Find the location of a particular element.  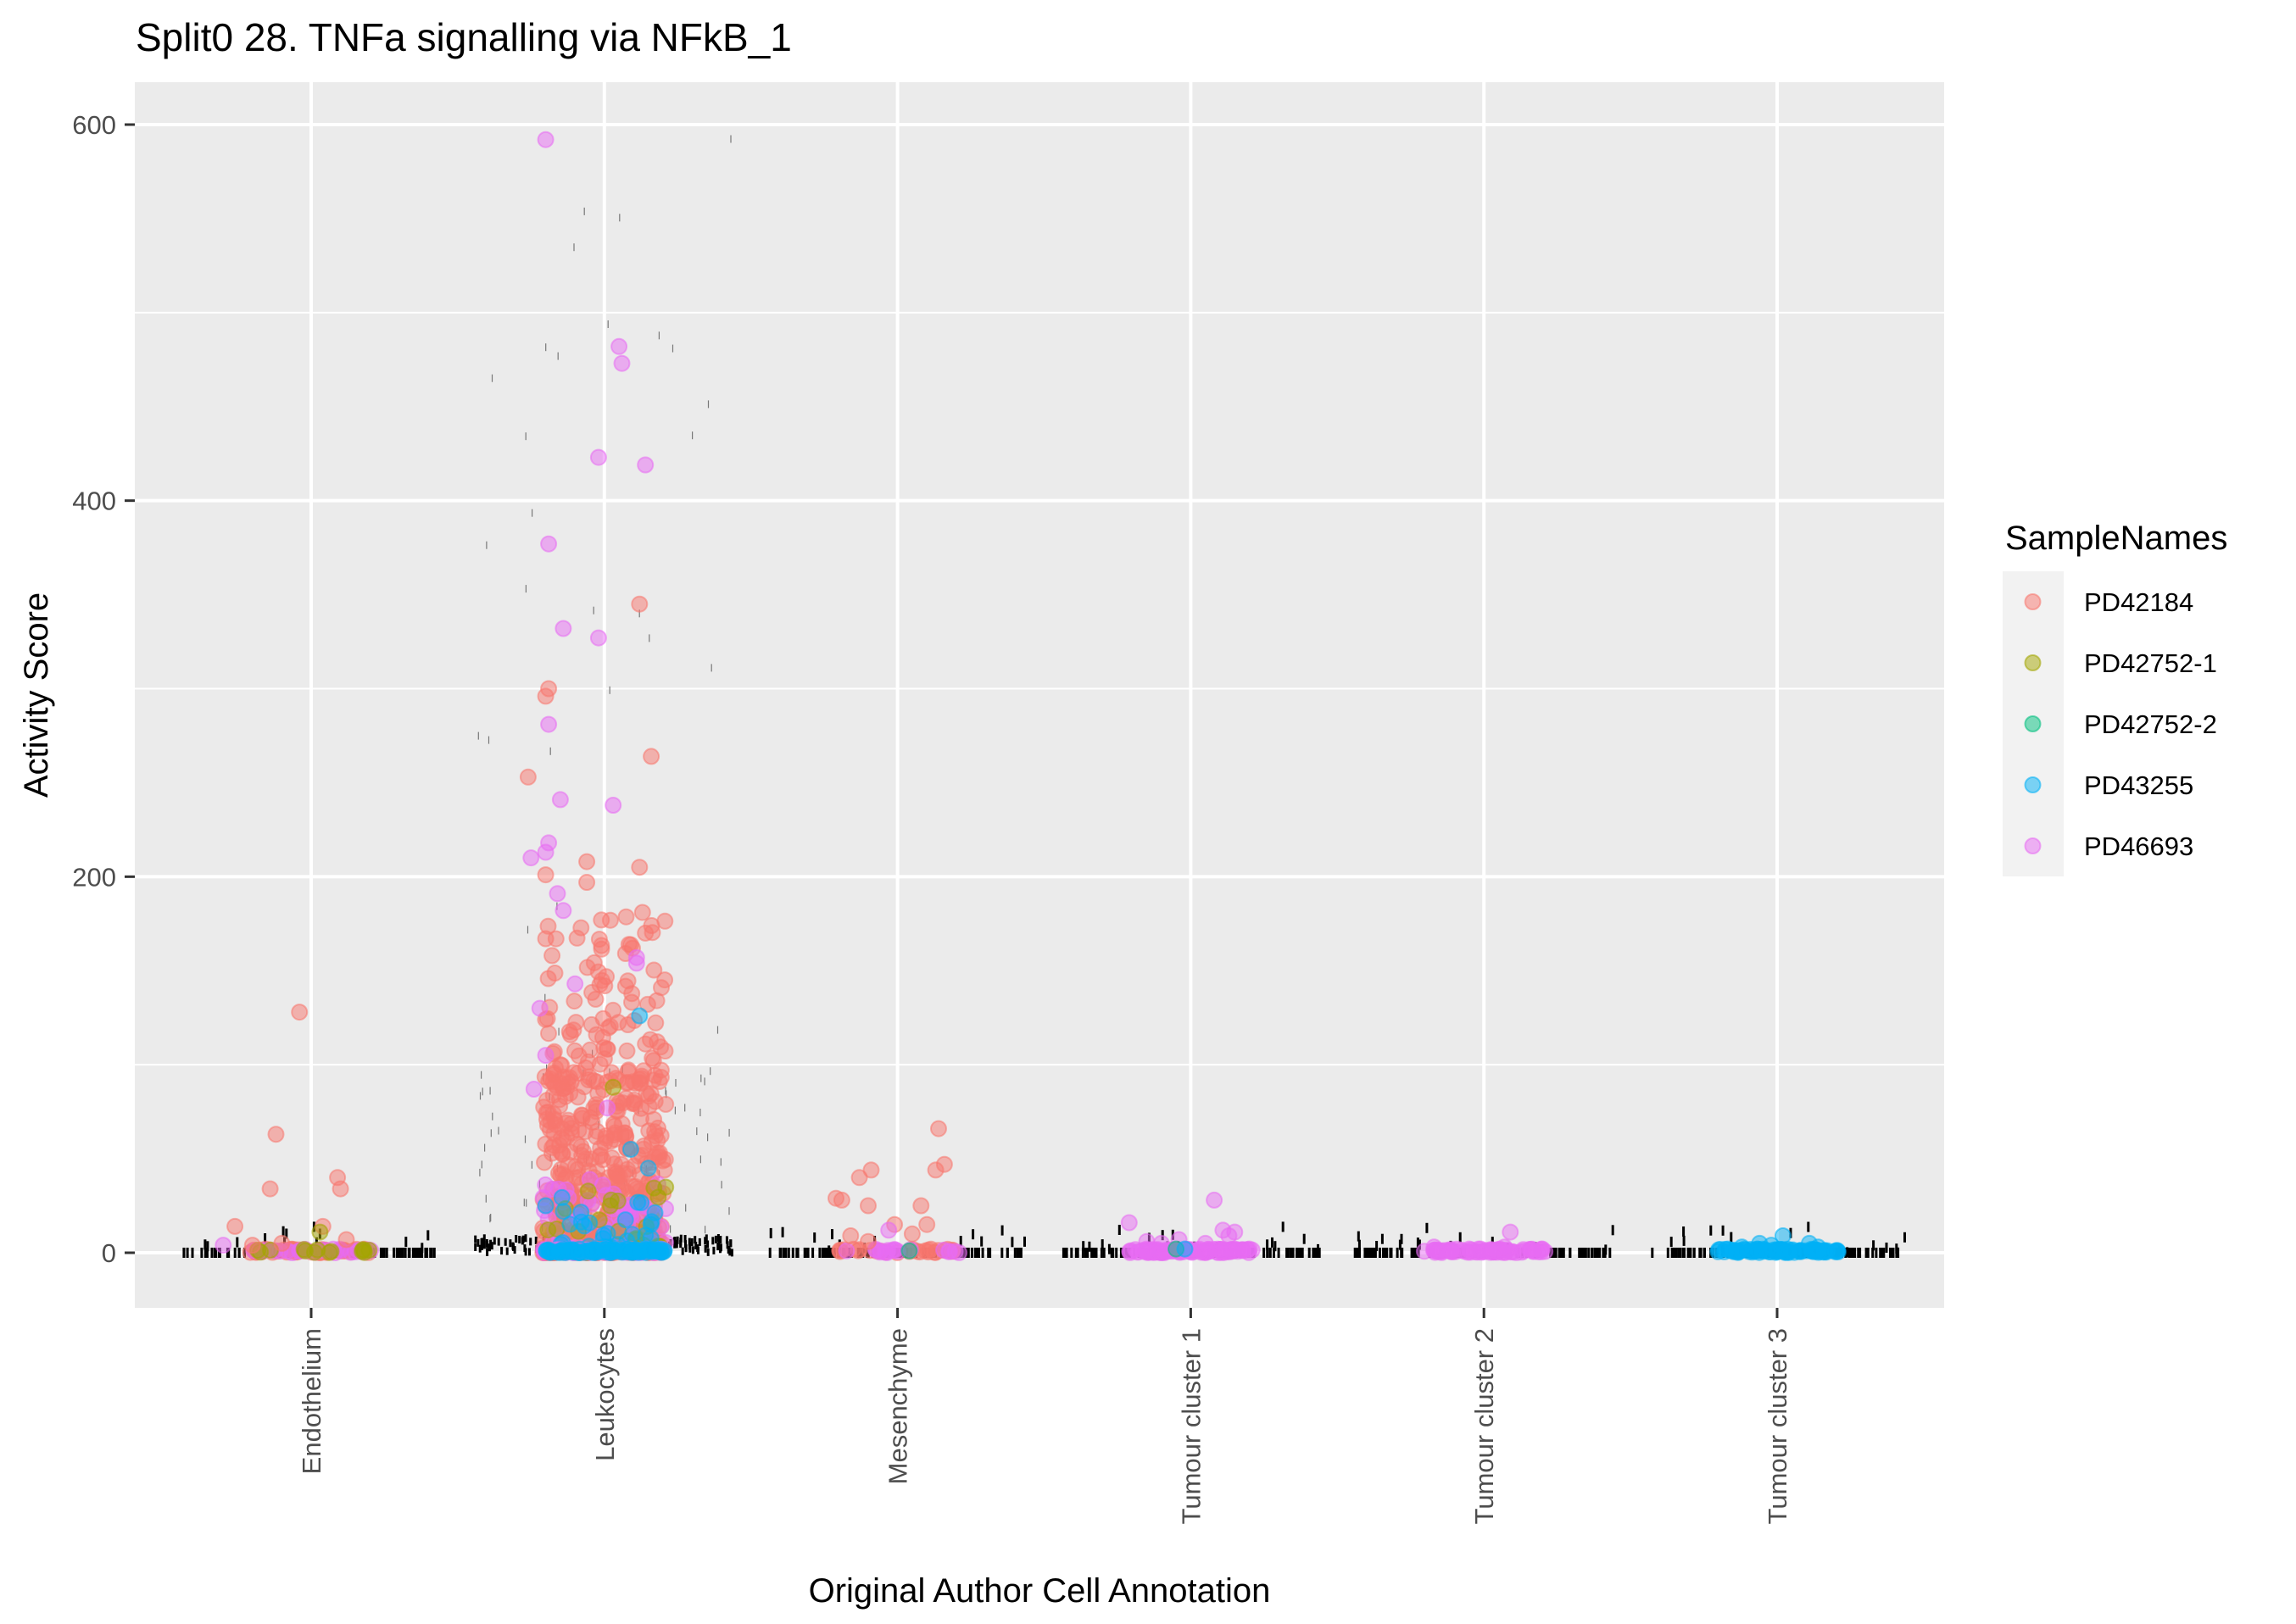

legend-item-pd43255: PD43255 is located at coordinates (2108, 785).